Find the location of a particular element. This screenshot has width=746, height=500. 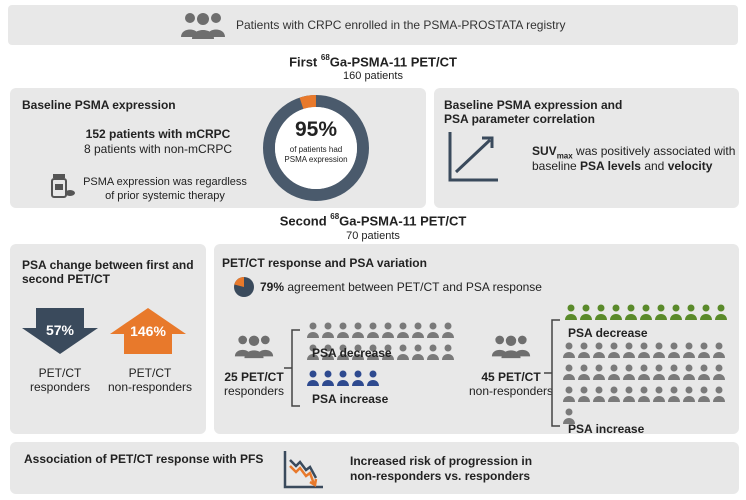

down-arrow-icon is located at coordinates (60, 331).